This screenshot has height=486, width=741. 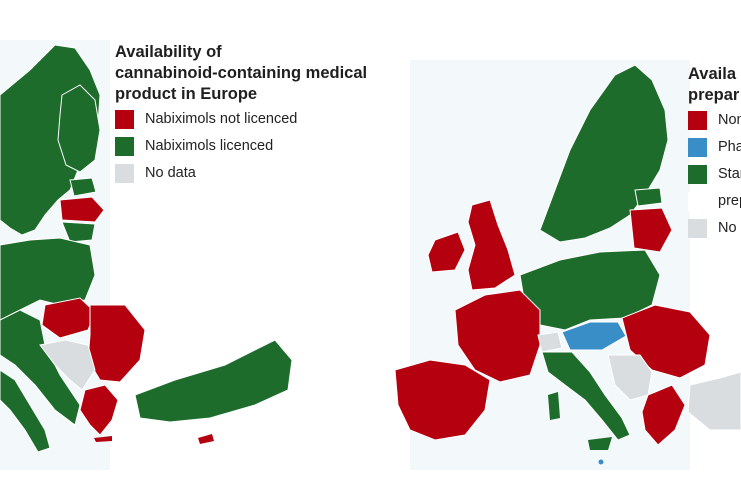 I want to click on region-france, so click(x=497, y=336).